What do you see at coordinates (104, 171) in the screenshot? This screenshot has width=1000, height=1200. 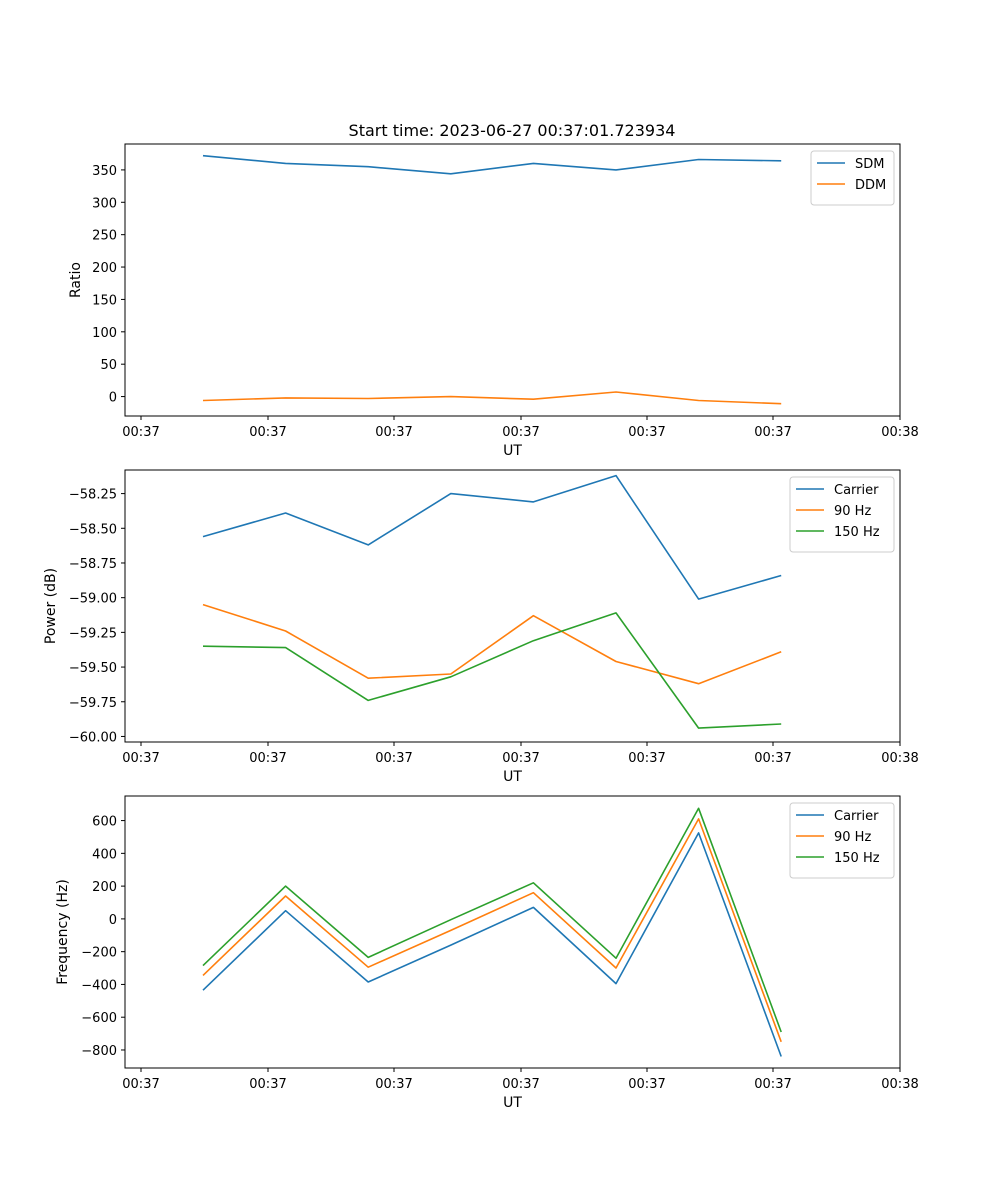 I see `y-tick-label: 350` at bounding box center [104, 171].